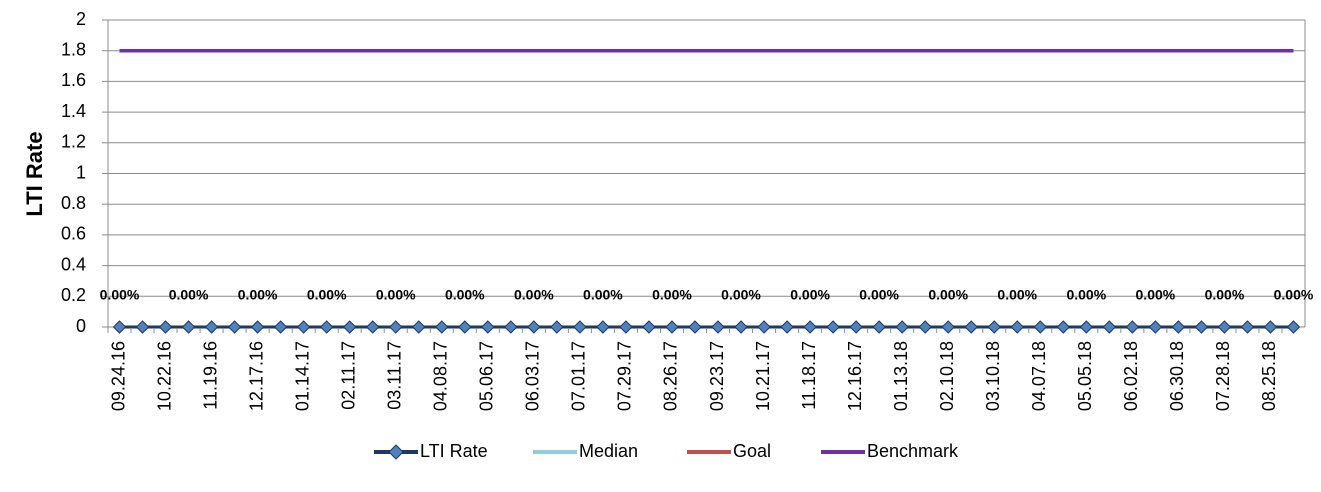 Image resolution: width=1321 pixels, height=492 pixels. What do you see at coordinates (81, 19) in the screenshot?
I see `y-tick-label: 2` at bounding box center [81, 19].